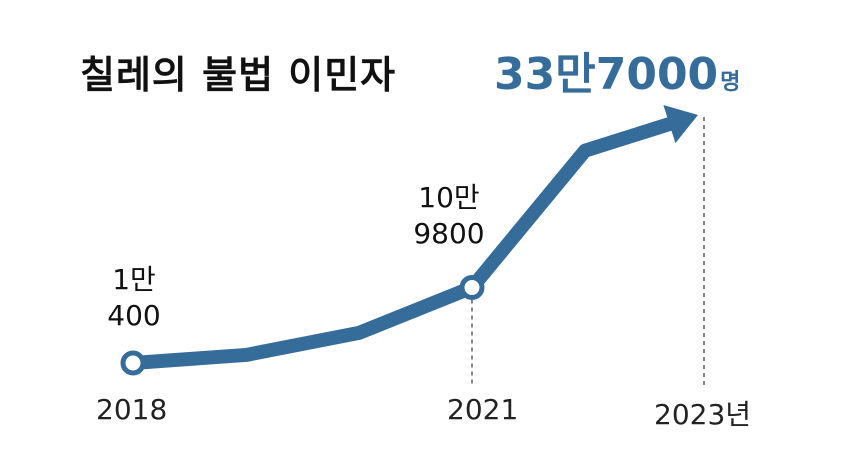  What do you see at coordinates (449, 216) in the screenshot?
I see `data-label-2021: 10만 9800` at bounding box center [449, 216].